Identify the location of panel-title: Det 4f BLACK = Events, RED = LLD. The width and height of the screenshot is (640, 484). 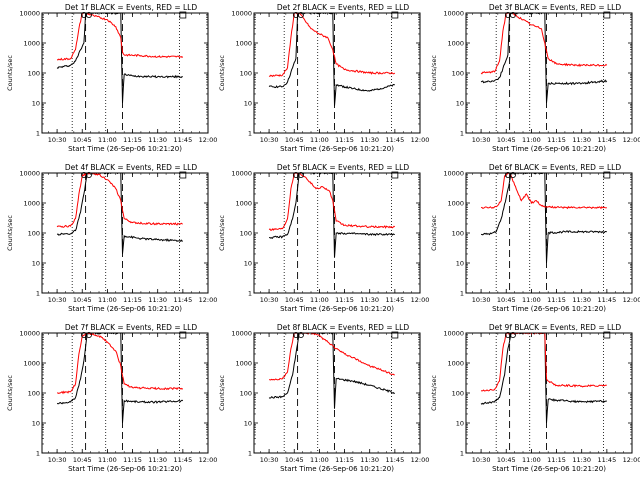
(131, 167).